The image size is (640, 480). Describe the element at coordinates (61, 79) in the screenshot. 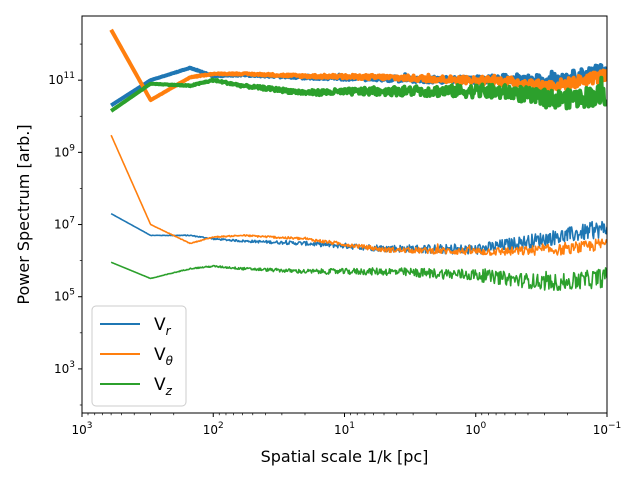

I see `y-tick-label: 10¹¹` at that location.